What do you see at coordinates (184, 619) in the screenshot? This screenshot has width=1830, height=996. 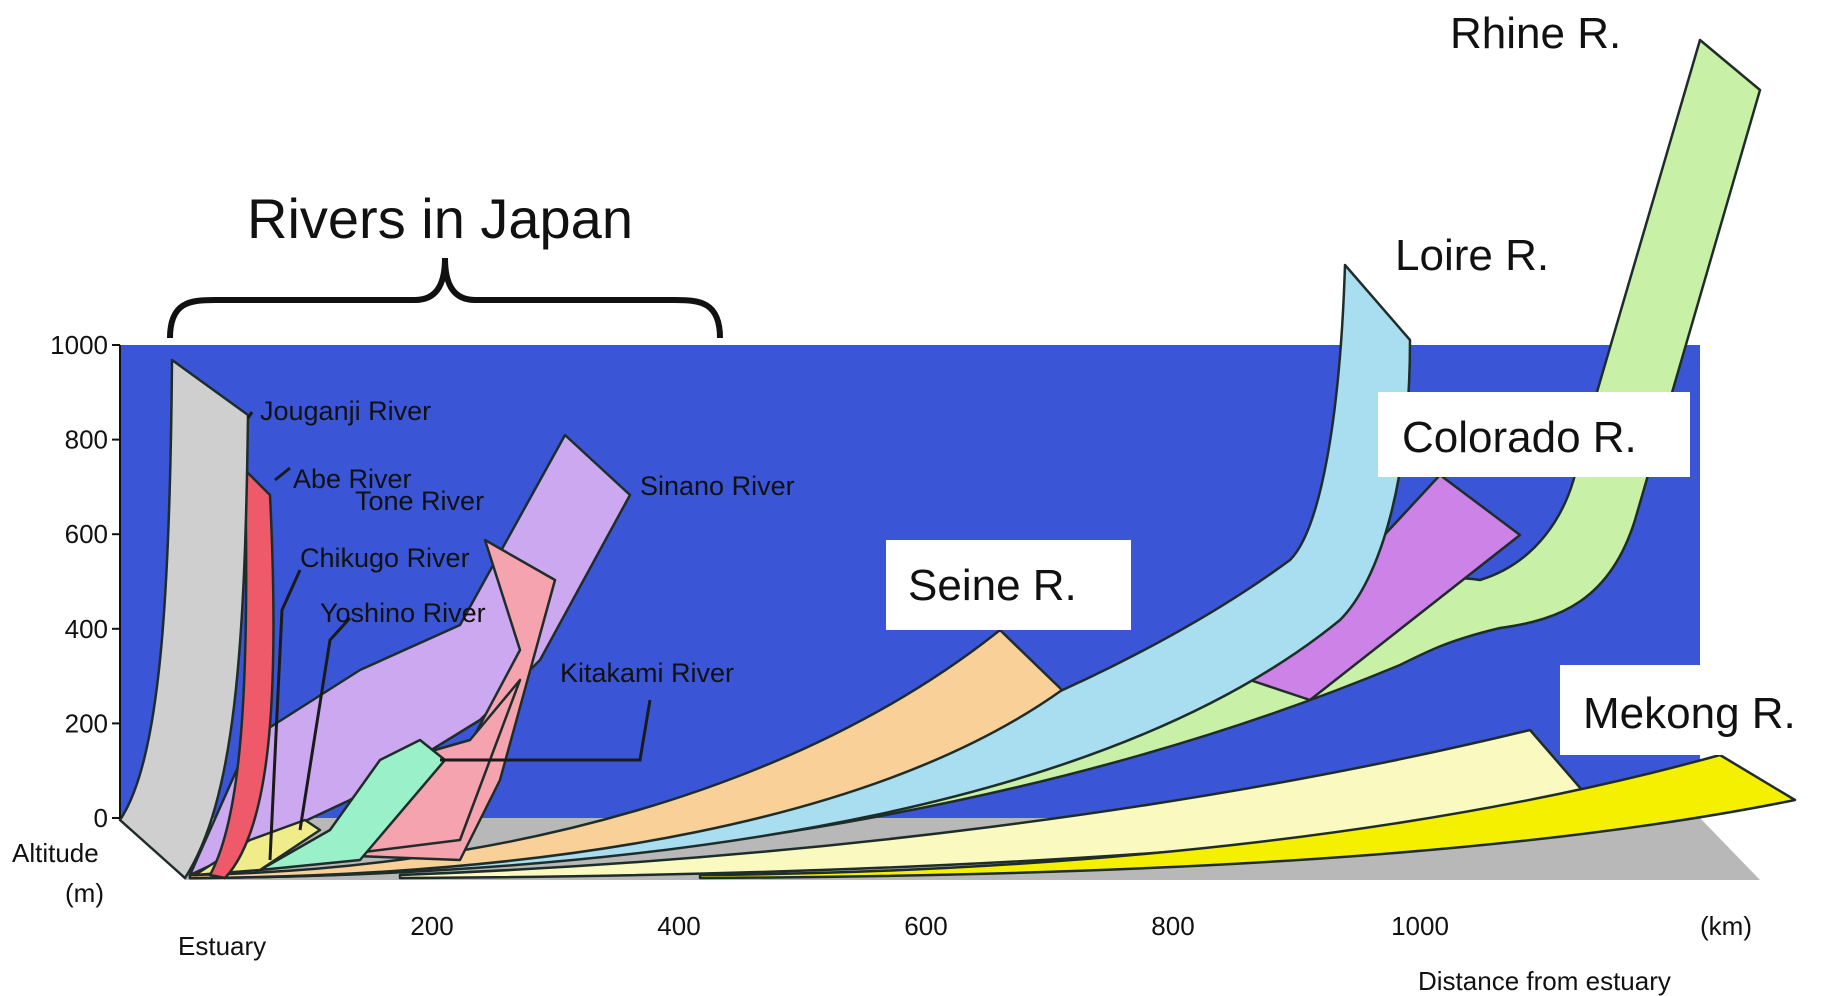 I see `river-jouganji` at bounding box center [184, 619].